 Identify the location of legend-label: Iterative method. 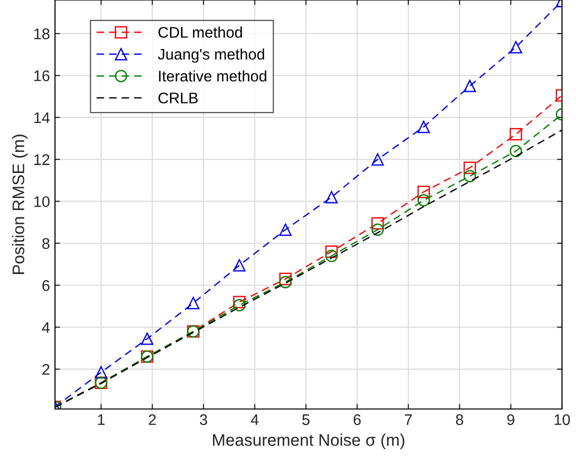
(212, 76).